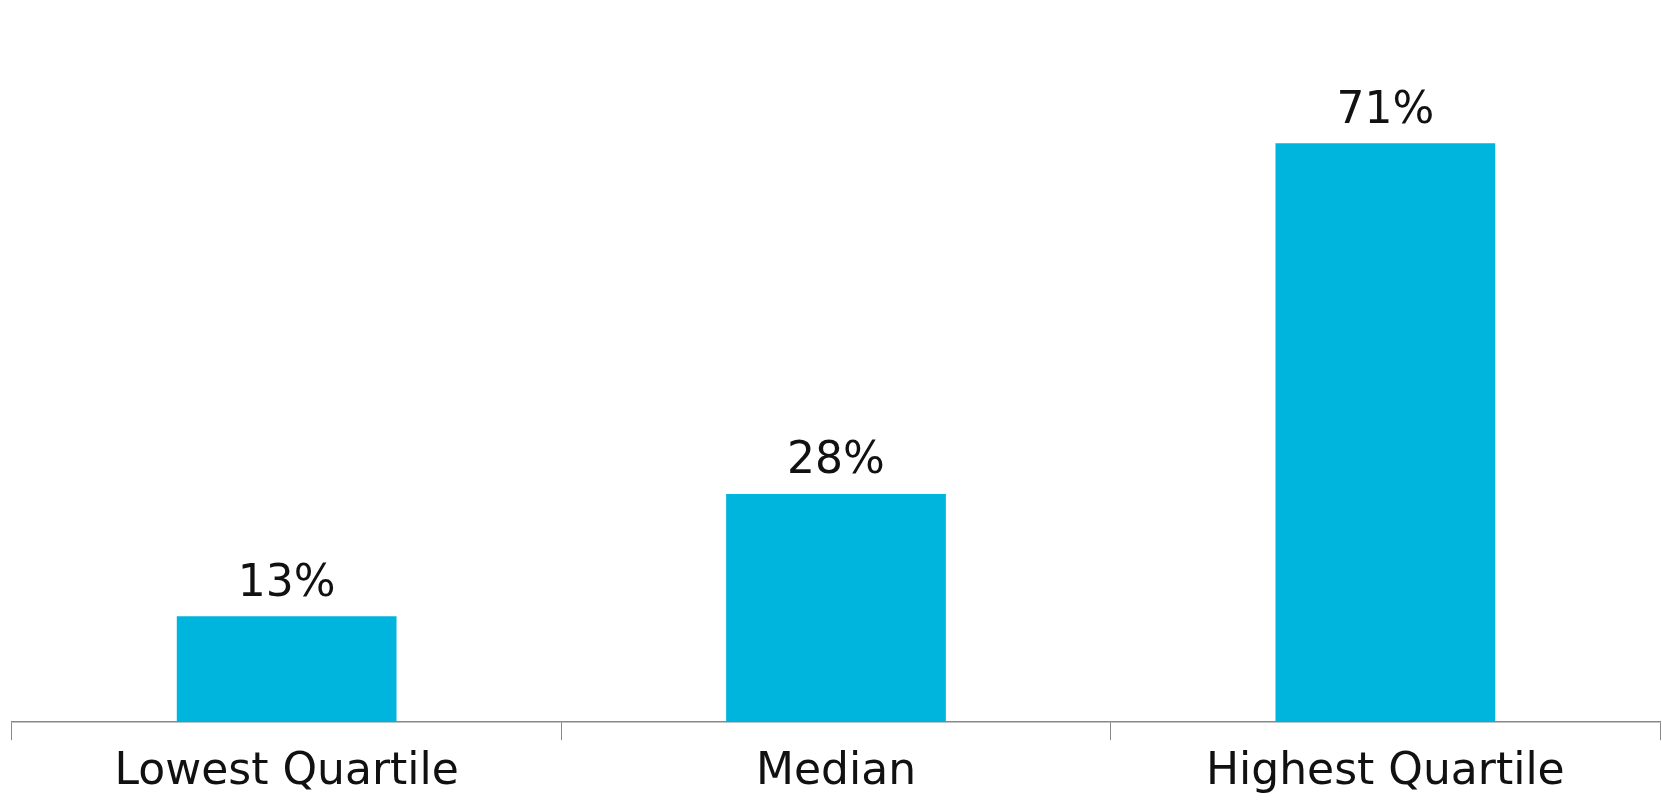  I want to click on x-tick-label: Median, so click(836, 769).